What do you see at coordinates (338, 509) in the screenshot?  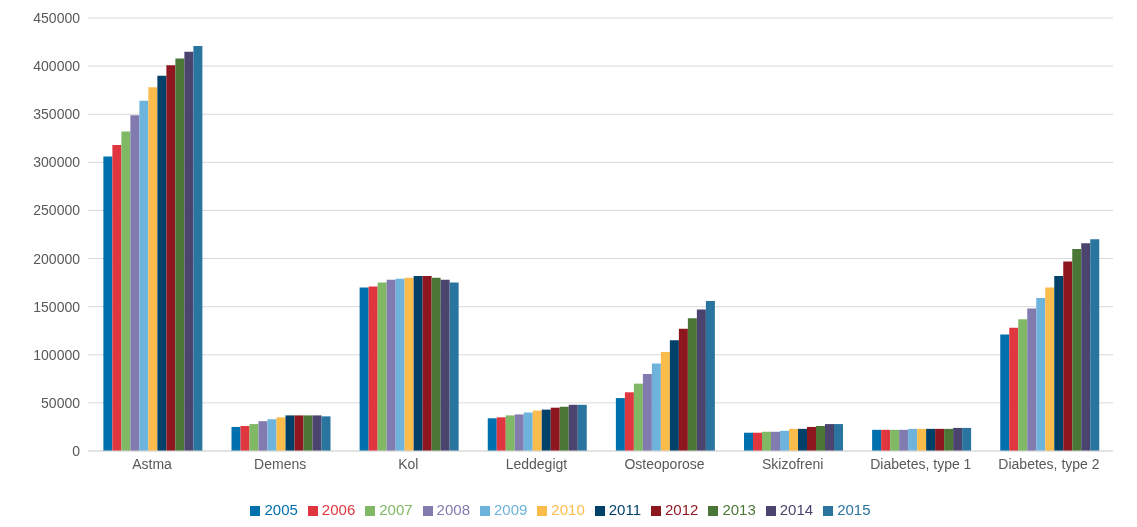 I see `legend-label: 2006` at bounding box center [338, 509].